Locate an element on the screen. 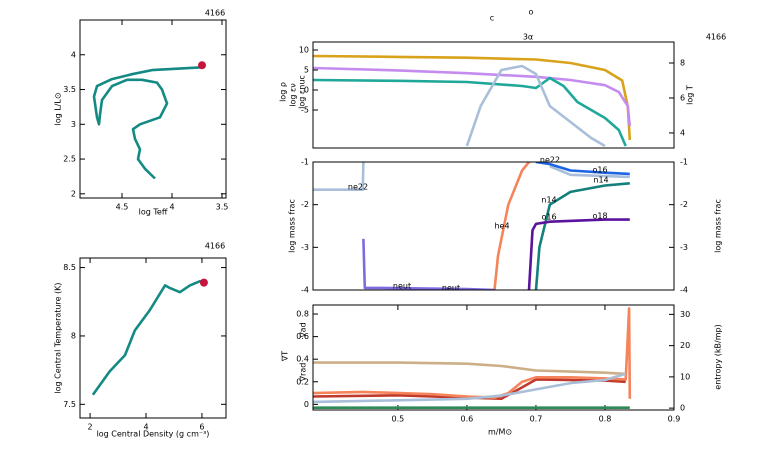 The height and width of the screenshot is (464, 766). y-tick-label: 8.5 is located at coordinates (69, 267).